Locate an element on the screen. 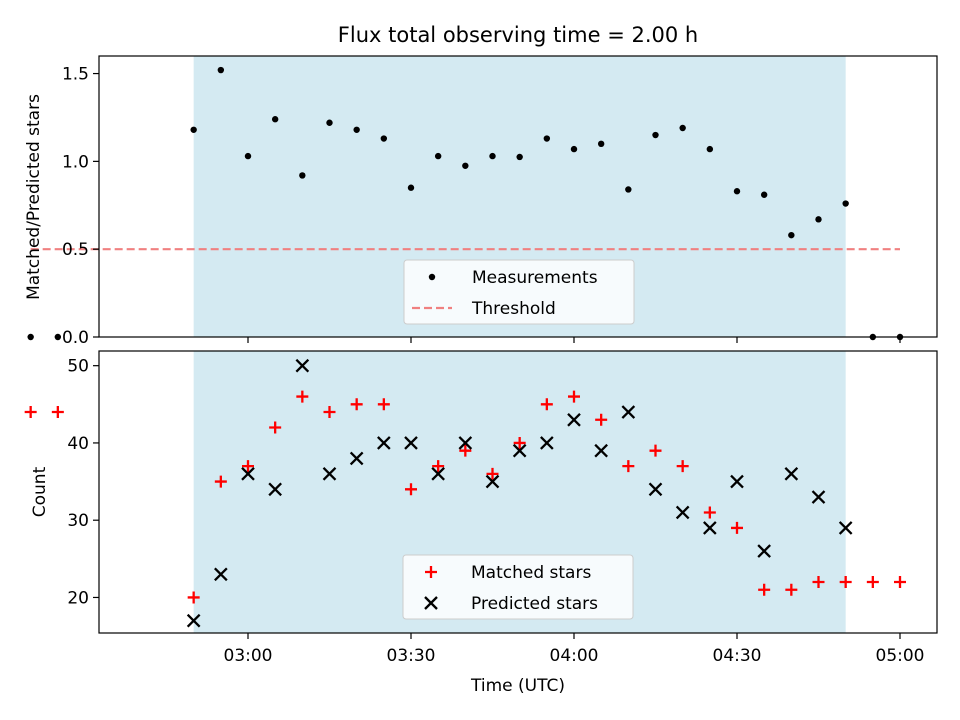 The image size is (960, 720). top-legend-label-1: Threshold is located at coordinates (513, 309).